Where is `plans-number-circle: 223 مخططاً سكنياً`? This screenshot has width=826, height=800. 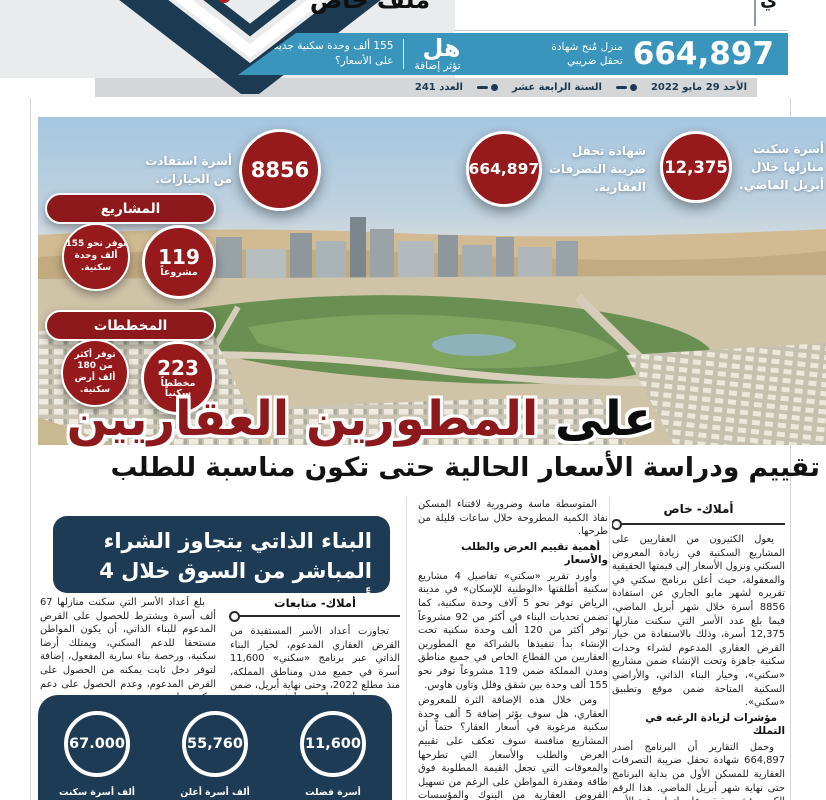
plans-number-circle: 223 مخططاً سكنياً is located at coordinates (178, 378).